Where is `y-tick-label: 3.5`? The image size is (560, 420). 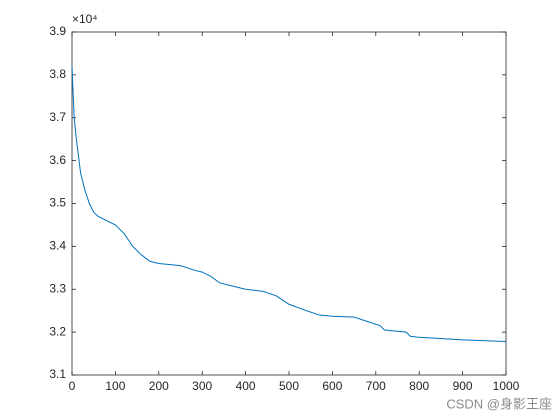
y-tick-label: 3.5 is located at coordinates (57, 203).